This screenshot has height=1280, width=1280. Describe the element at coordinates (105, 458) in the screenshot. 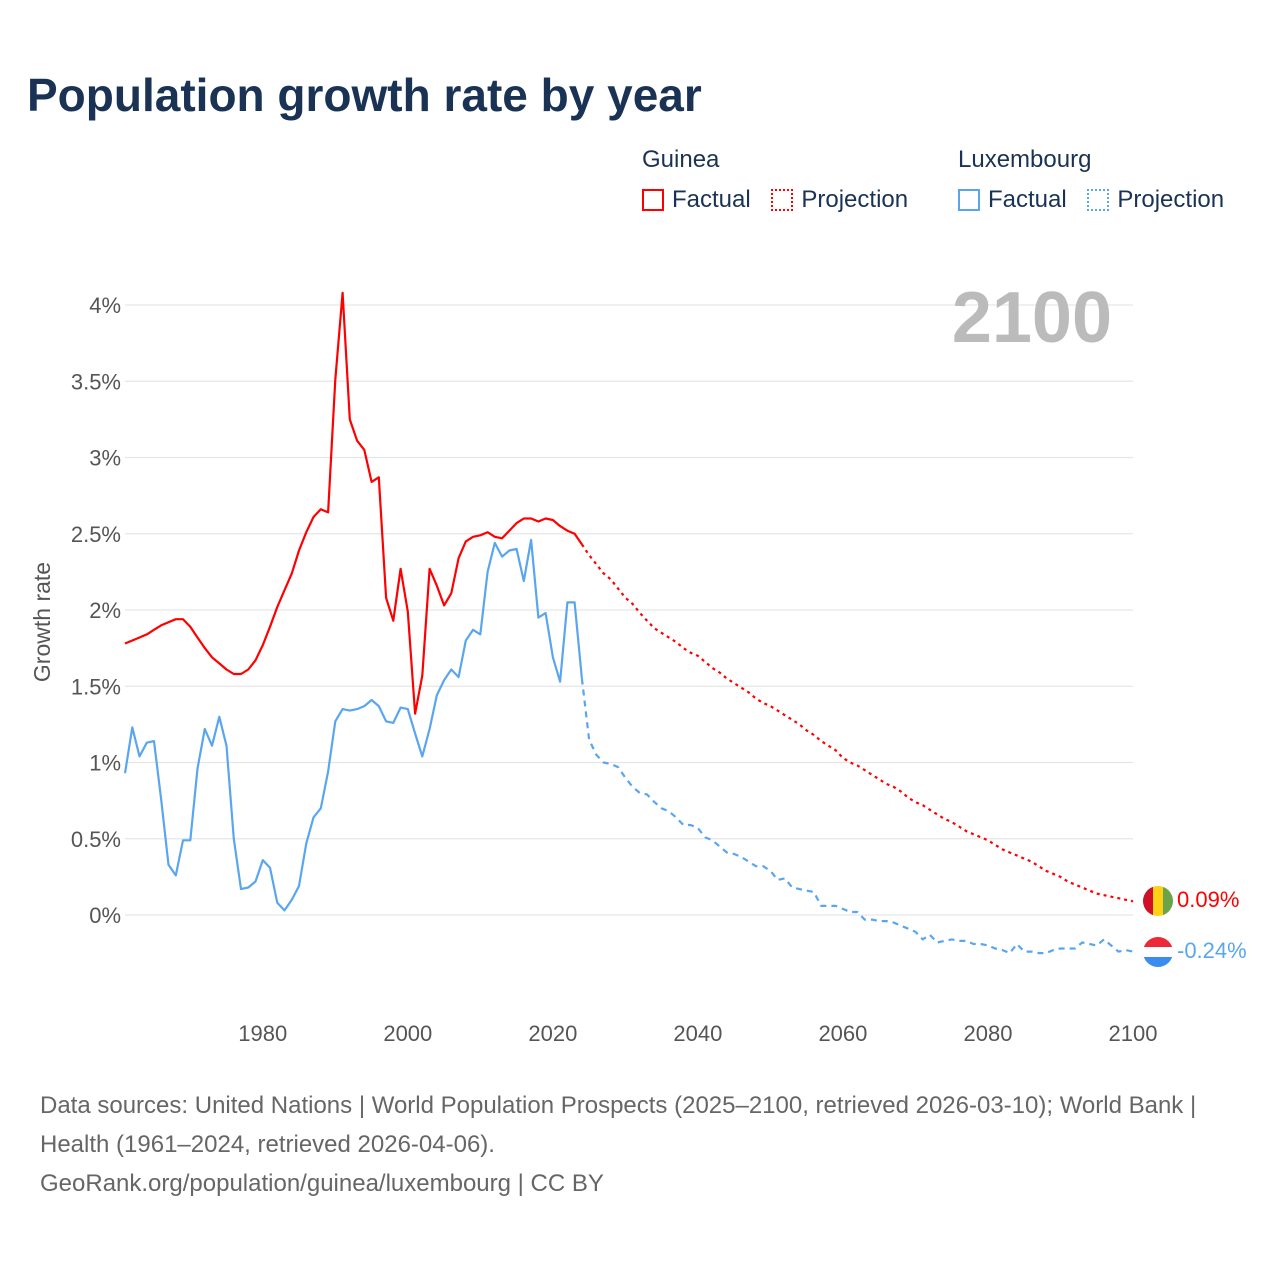

I see `y-tick-label: 3%` at that location.